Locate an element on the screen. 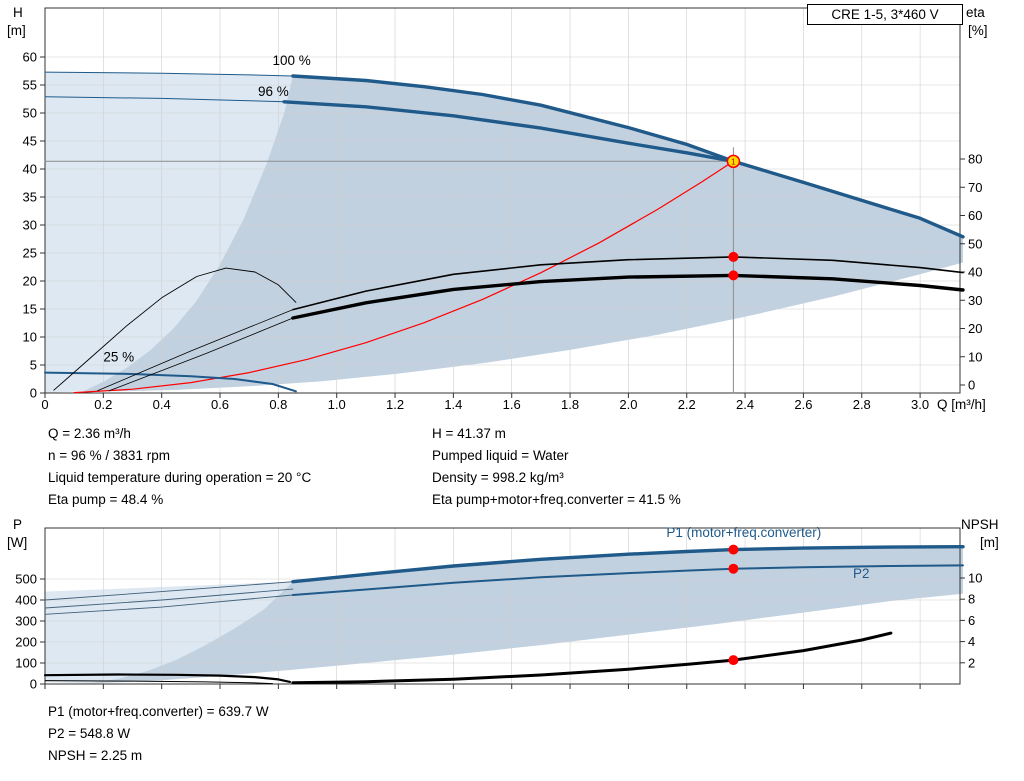 The image size is (1024, 781). result-eta-total: Eta pump+motor+freq.converter = 41.5 % is located at coordinates (556, 499).